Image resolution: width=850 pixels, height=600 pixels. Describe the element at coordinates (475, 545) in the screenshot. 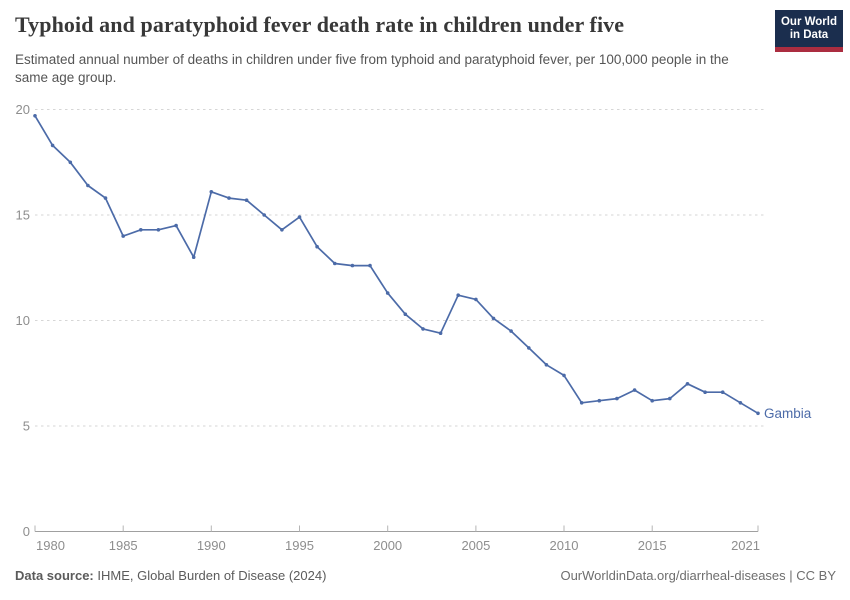

I see `x-tick-label: 2005` at that location.